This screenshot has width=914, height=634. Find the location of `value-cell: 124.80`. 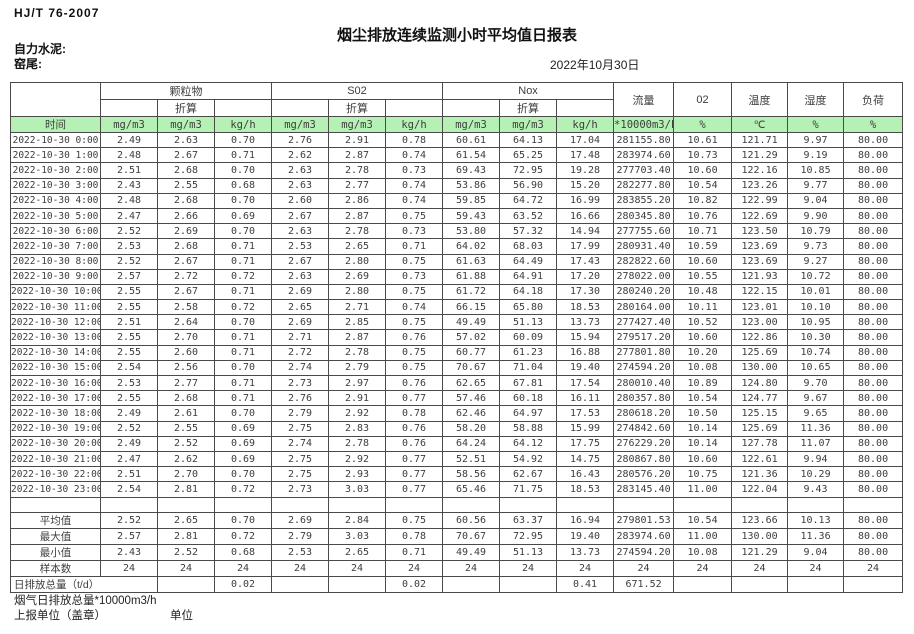

value-cell: 124.80 is located at coordinates (760, 383).